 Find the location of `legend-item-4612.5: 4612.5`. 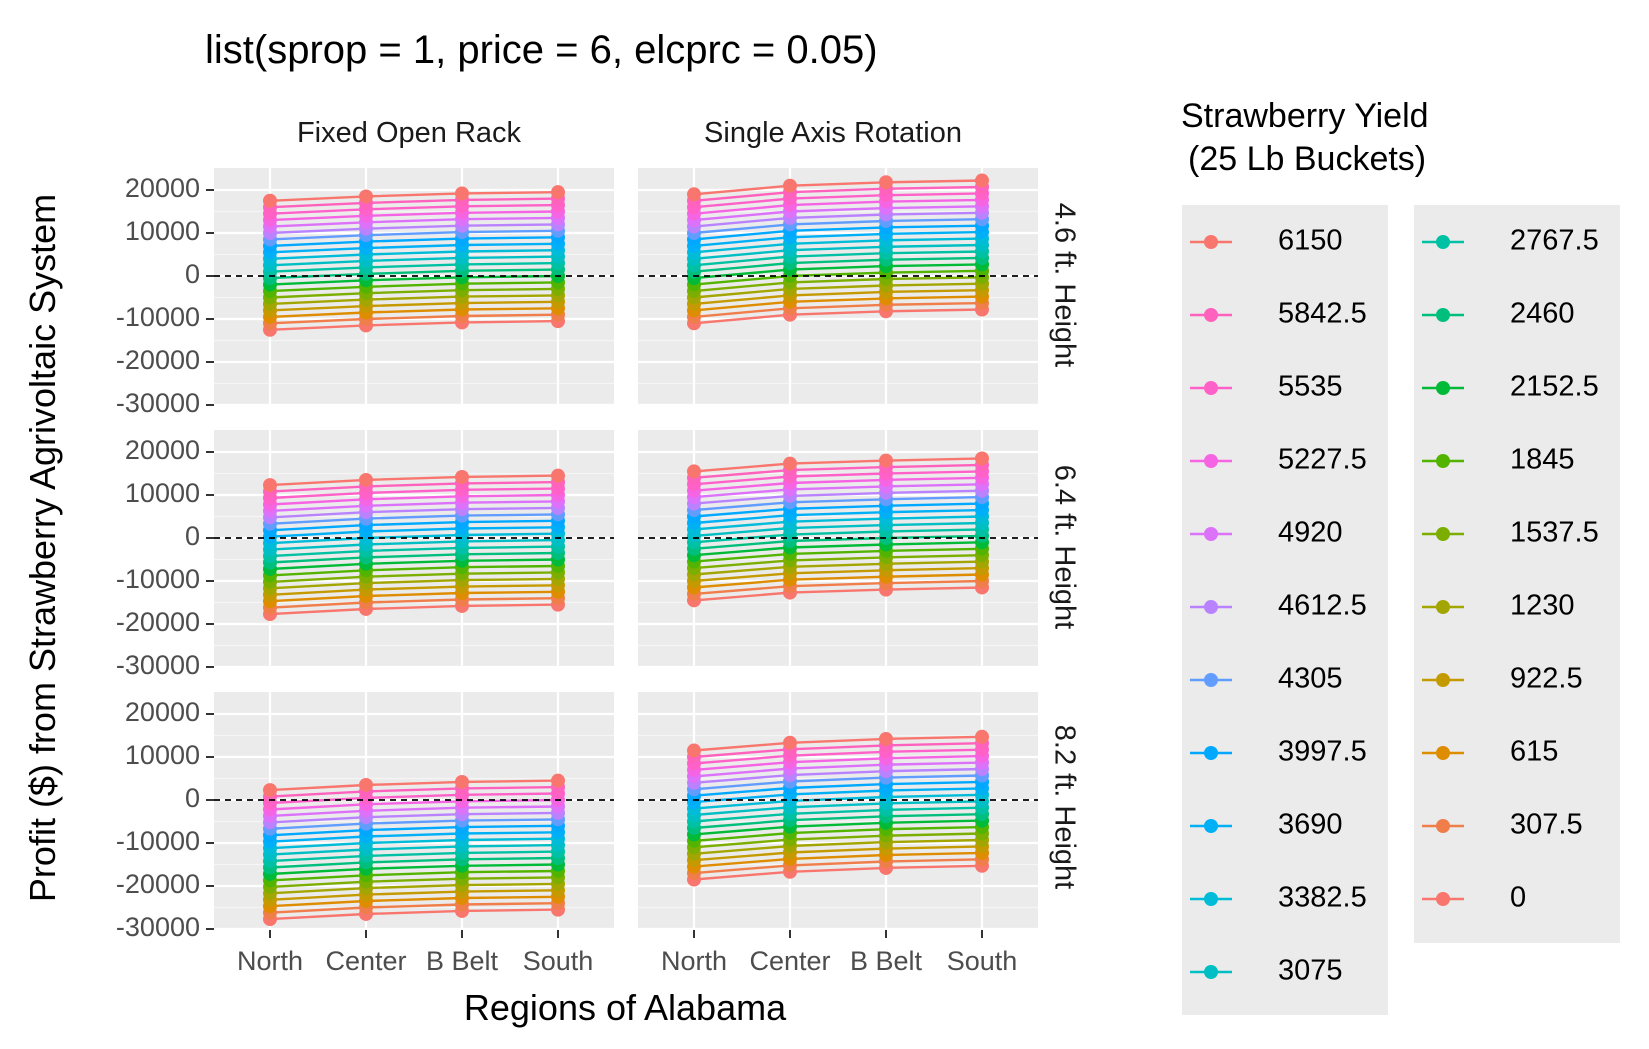

legend-item-4612.5: 4612.5 is located at coordinates (1278, 606).